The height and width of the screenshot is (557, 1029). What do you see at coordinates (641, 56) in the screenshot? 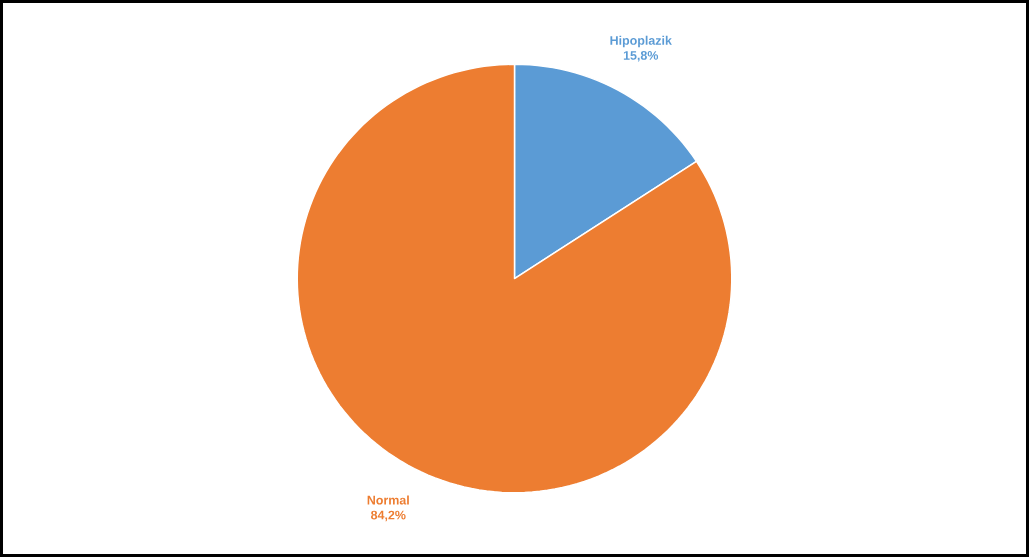
I see `data-label: 15,8%` at bounding box center [641, 56].